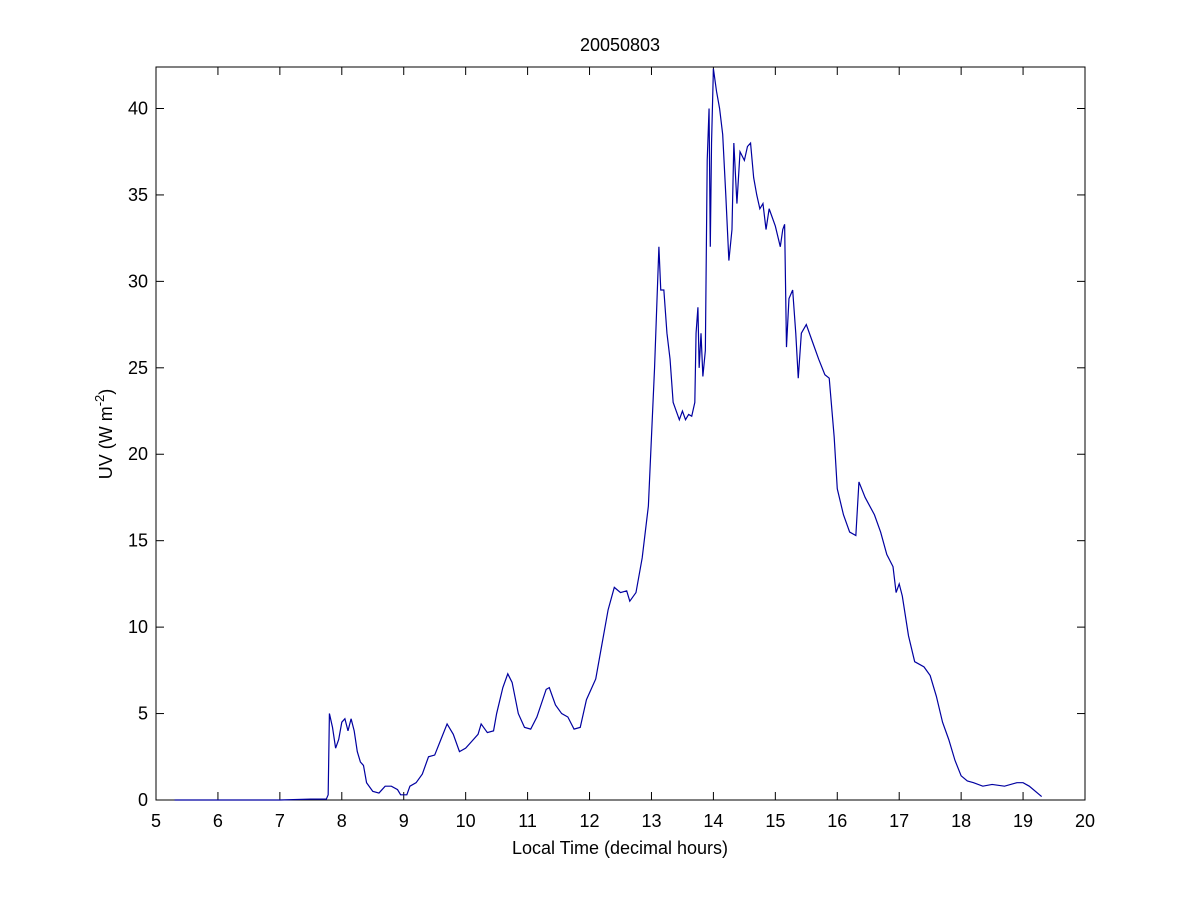 The image size is (1200, 905). I want to click on x-tick-label: 13, so click(651, 821).